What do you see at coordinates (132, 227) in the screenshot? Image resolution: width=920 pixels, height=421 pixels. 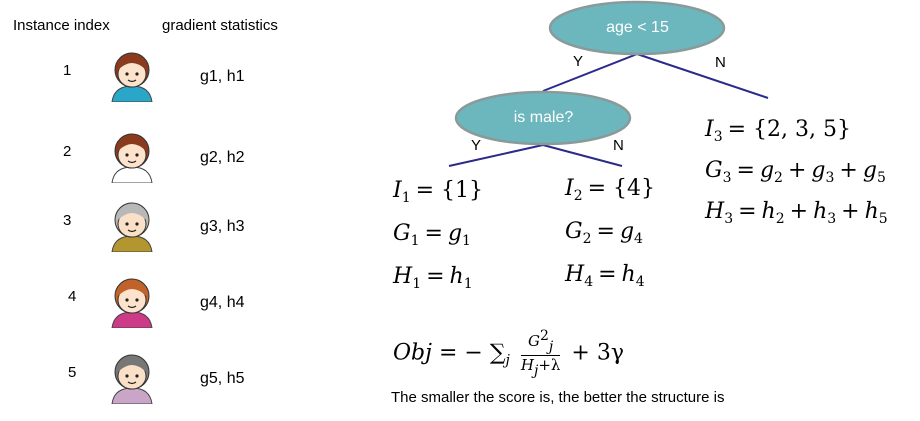 I see `grandpa-icon` at bounding box center [132, 227].